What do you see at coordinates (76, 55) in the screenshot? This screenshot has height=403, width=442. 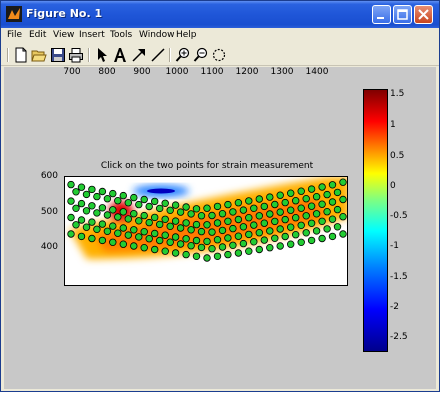 I see `print-icon` at bounding box center [76, 55].